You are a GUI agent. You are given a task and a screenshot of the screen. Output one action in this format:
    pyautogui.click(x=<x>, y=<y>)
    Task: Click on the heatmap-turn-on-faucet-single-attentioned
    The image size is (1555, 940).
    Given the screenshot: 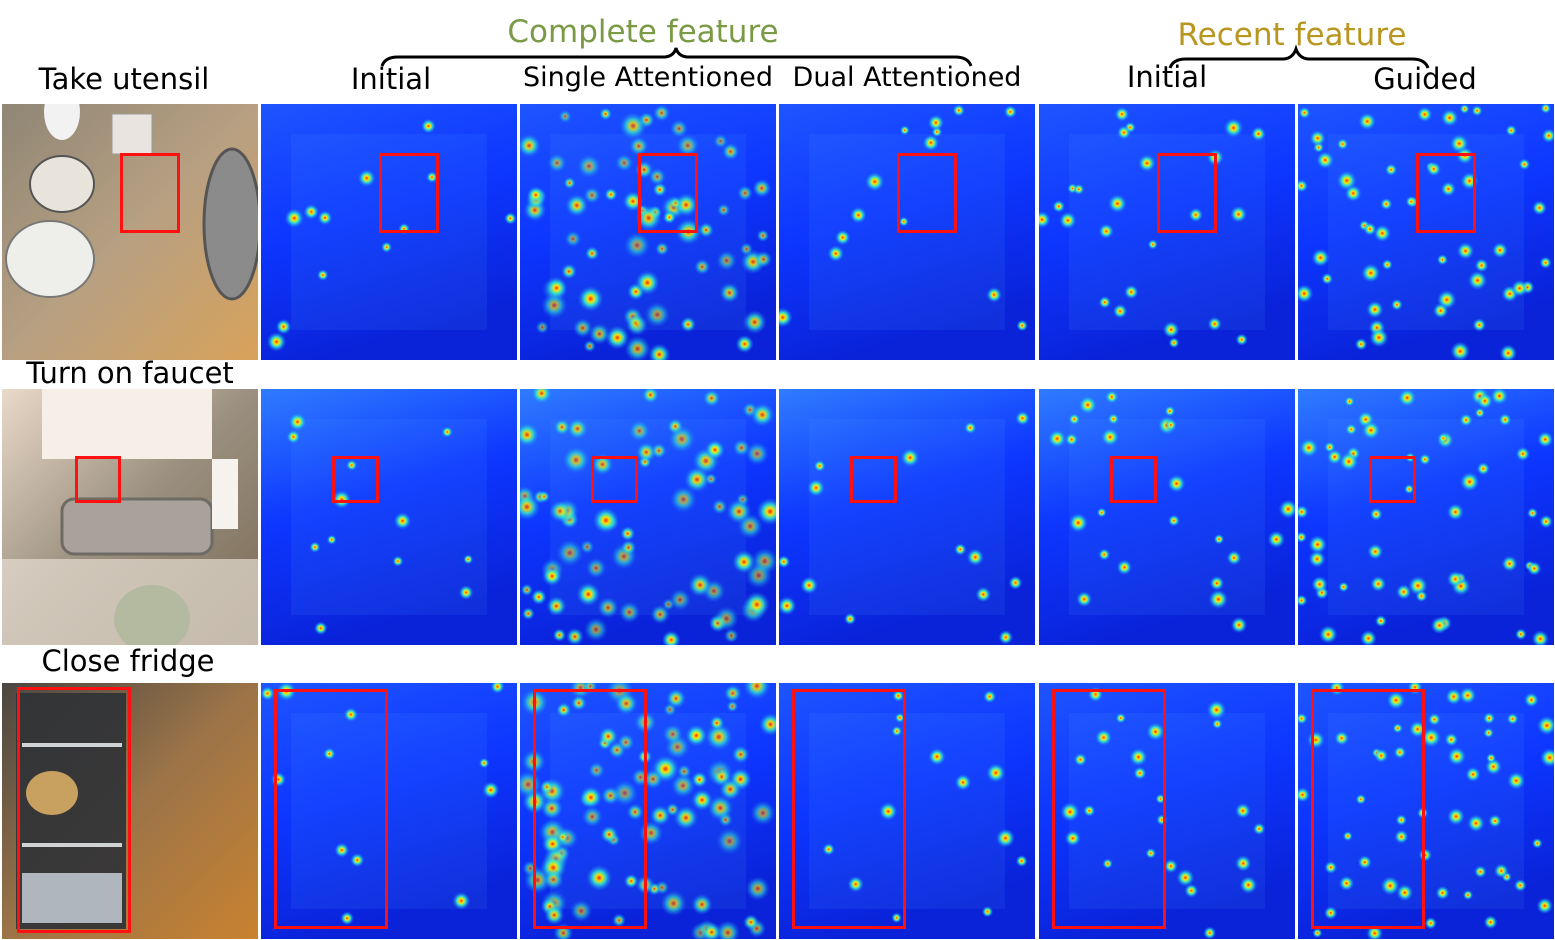 What is the action you would take?
    pyautogui.click(x=648, y=517)
    